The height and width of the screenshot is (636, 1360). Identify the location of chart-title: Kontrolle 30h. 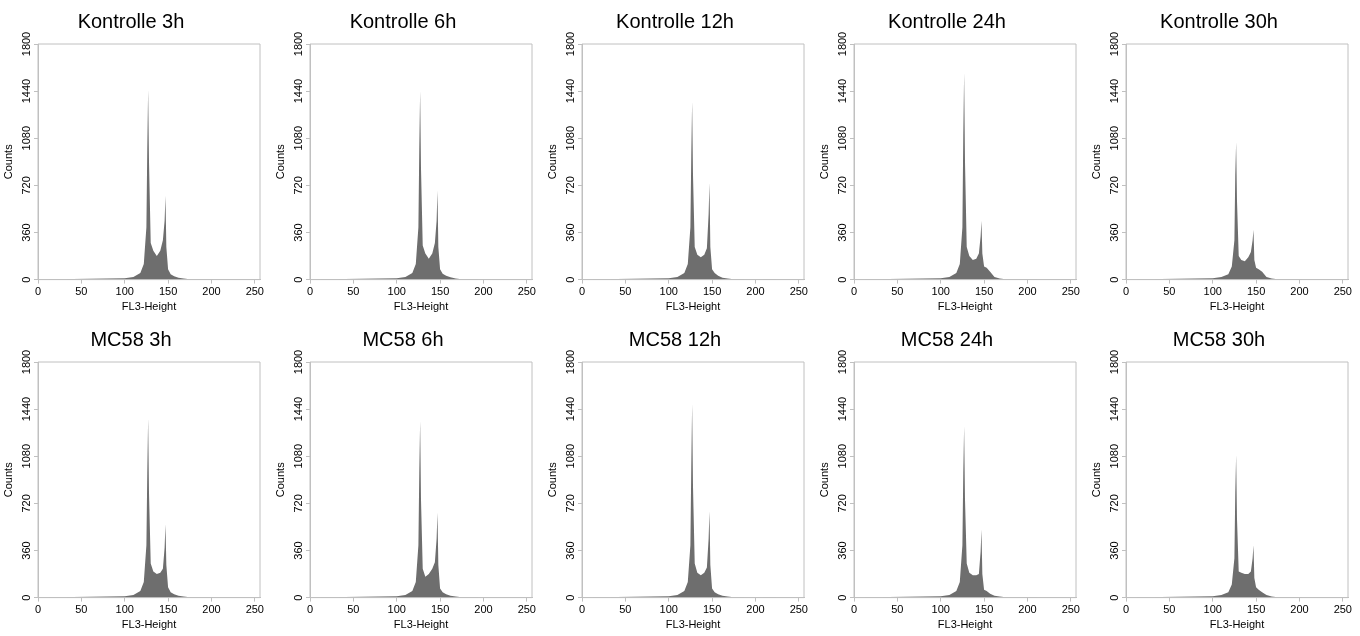
(1219, 20).